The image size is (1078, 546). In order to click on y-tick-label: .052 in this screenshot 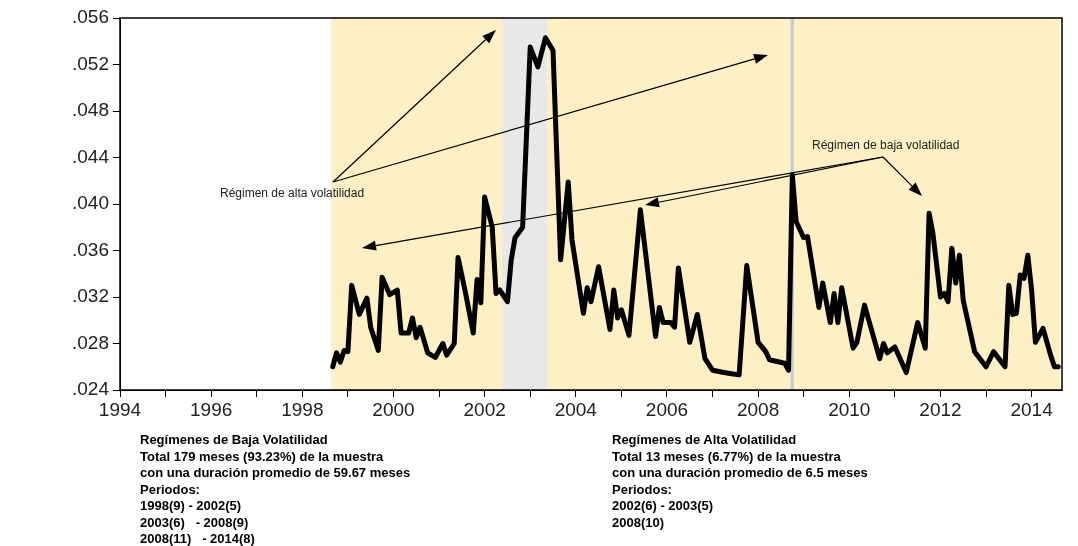, I will do `click(90, 63)`.